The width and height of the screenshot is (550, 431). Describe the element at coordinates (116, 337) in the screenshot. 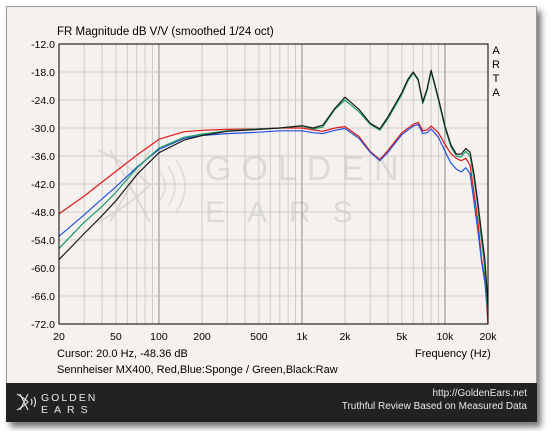

I see `x-tick-label: 50` at that location.